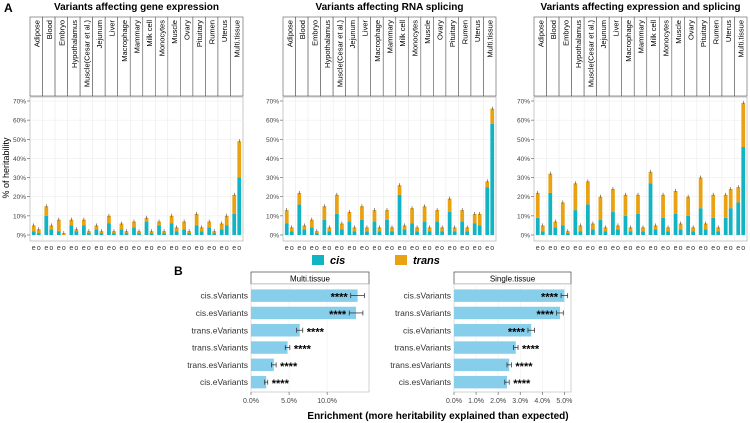 The width and height of the screenshot is (750, 423). Describe the element at coordinates (423, 313) in the screenshot. I see `category-label: trans.sVariants` at that location.